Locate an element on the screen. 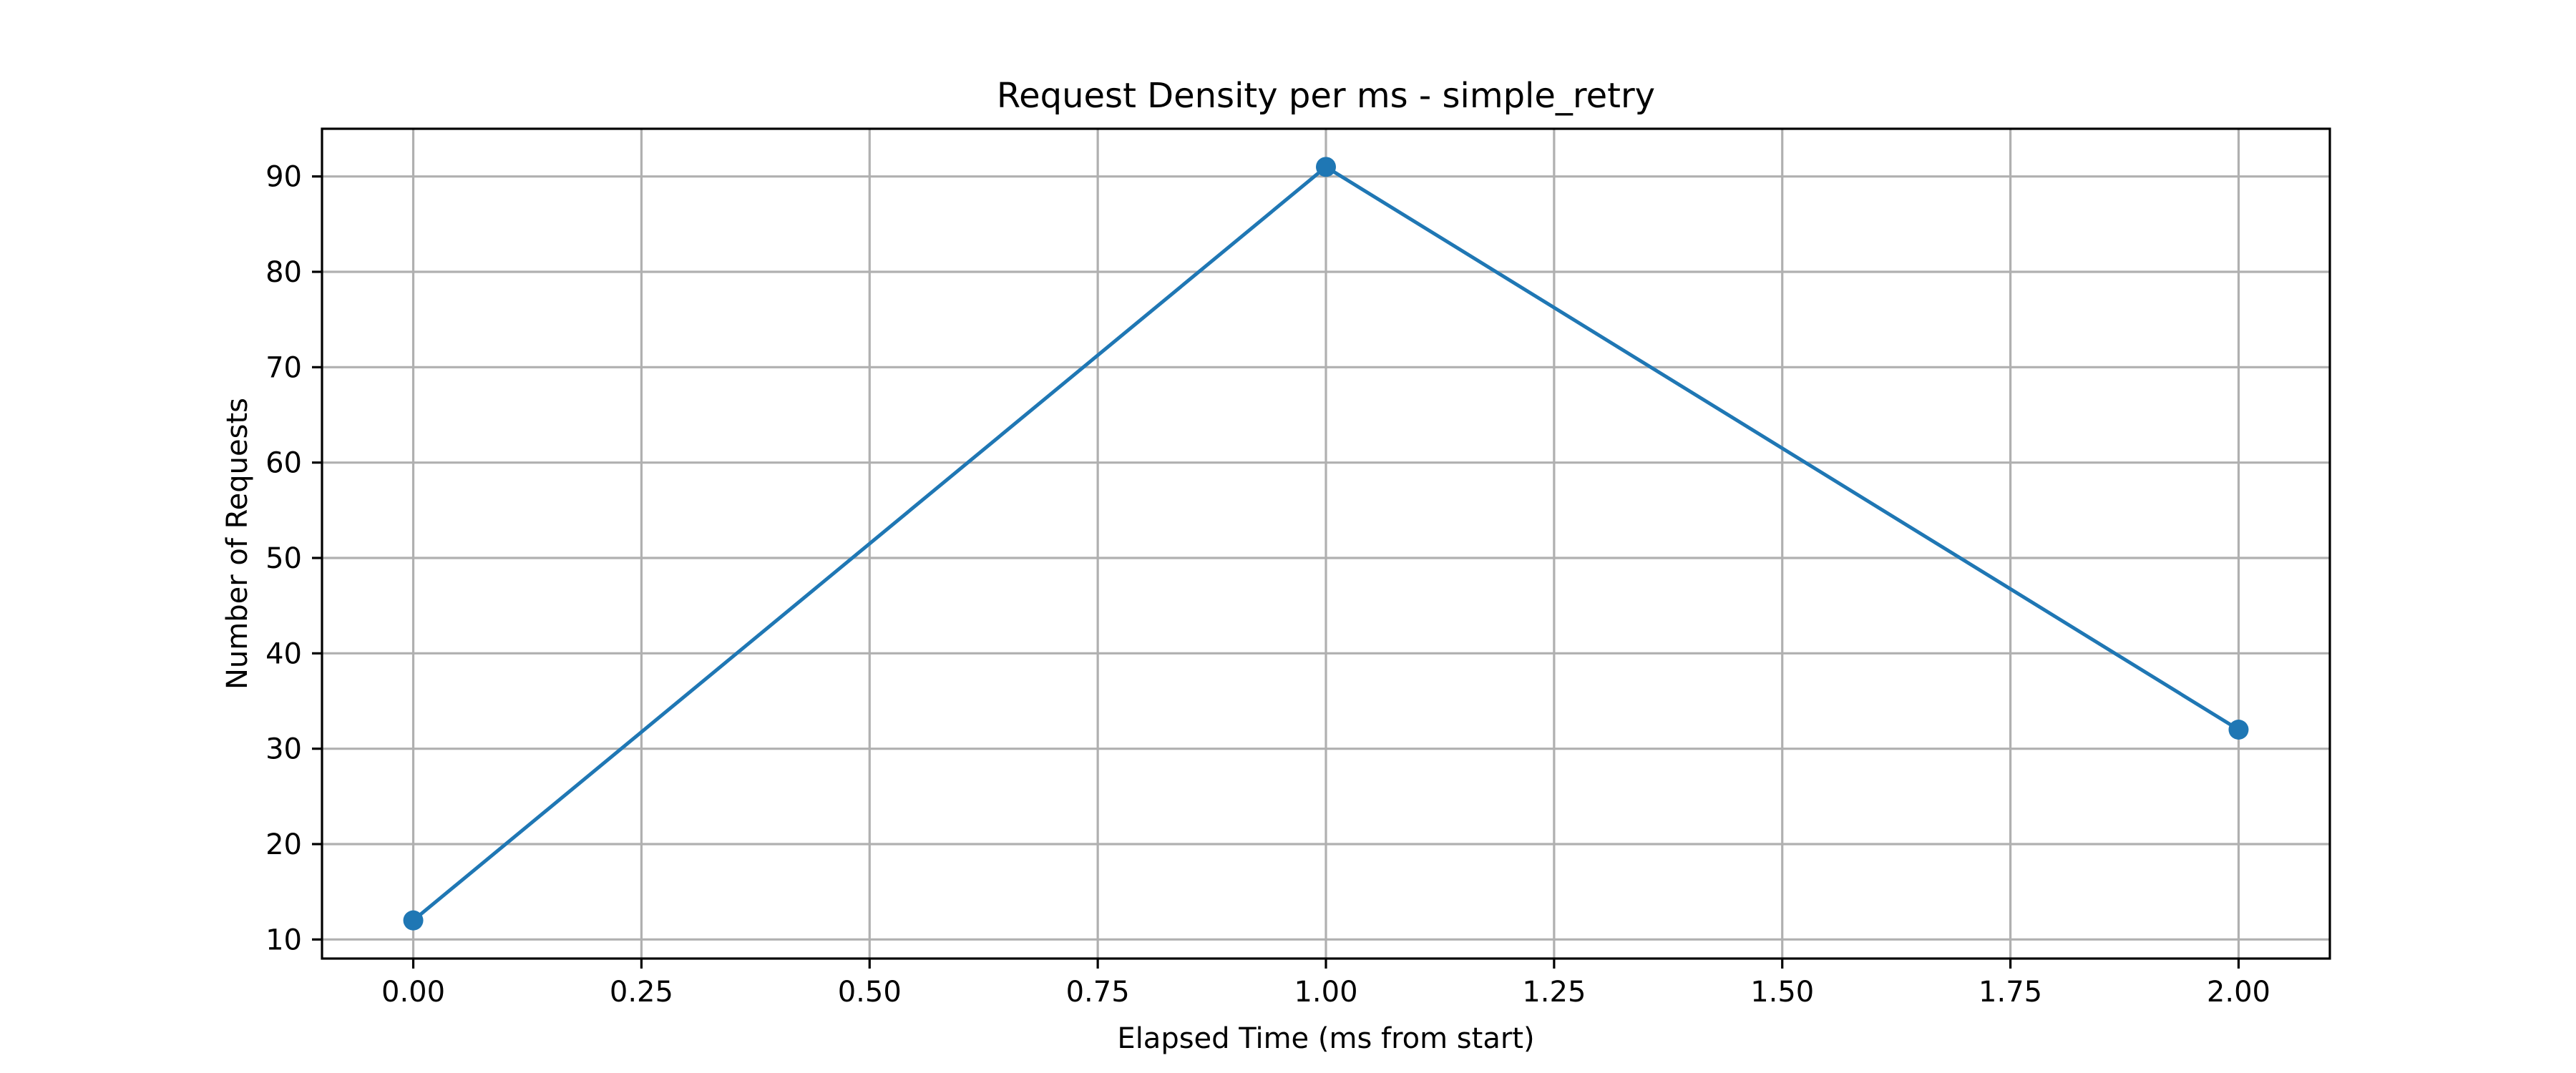  y-tick-label: 30 is located at coordinates (283, 749).